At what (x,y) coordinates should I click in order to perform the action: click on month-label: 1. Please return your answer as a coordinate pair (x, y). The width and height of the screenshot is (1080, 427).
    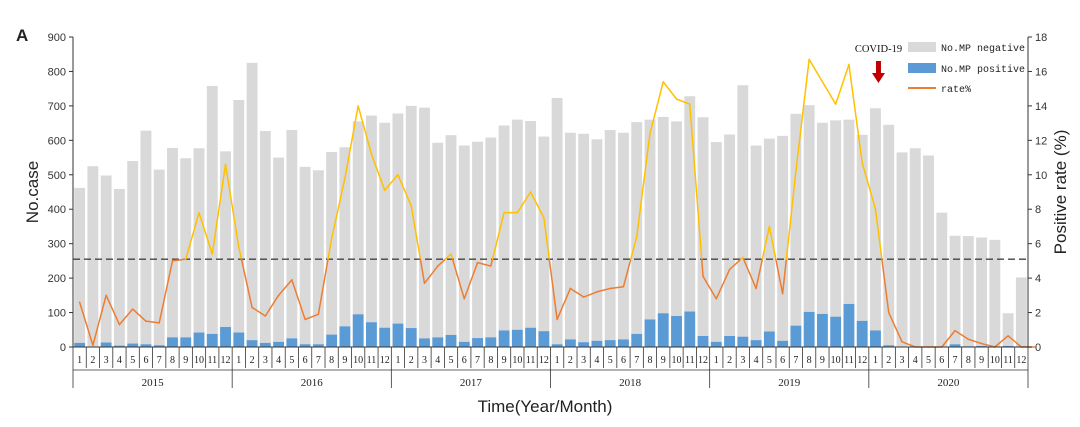
    Looking at the image, I should click on (716, 360).